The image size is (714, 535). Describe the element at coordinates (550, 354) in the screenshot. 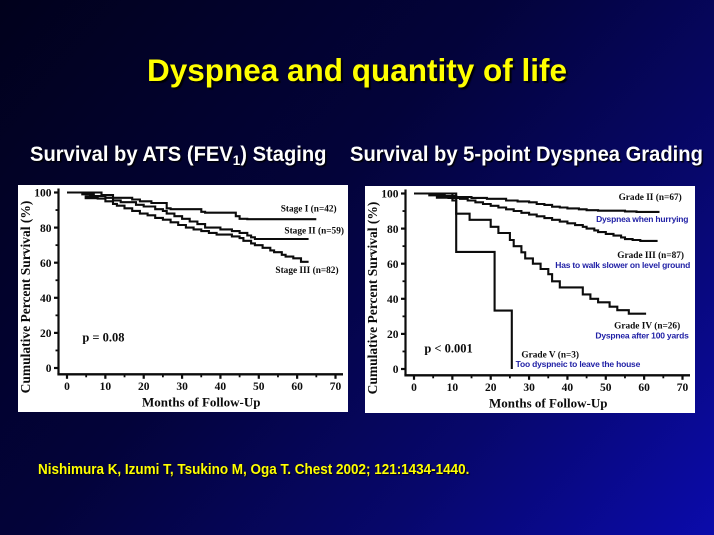

I see `series-label: Grade V (n=3)` at that location.